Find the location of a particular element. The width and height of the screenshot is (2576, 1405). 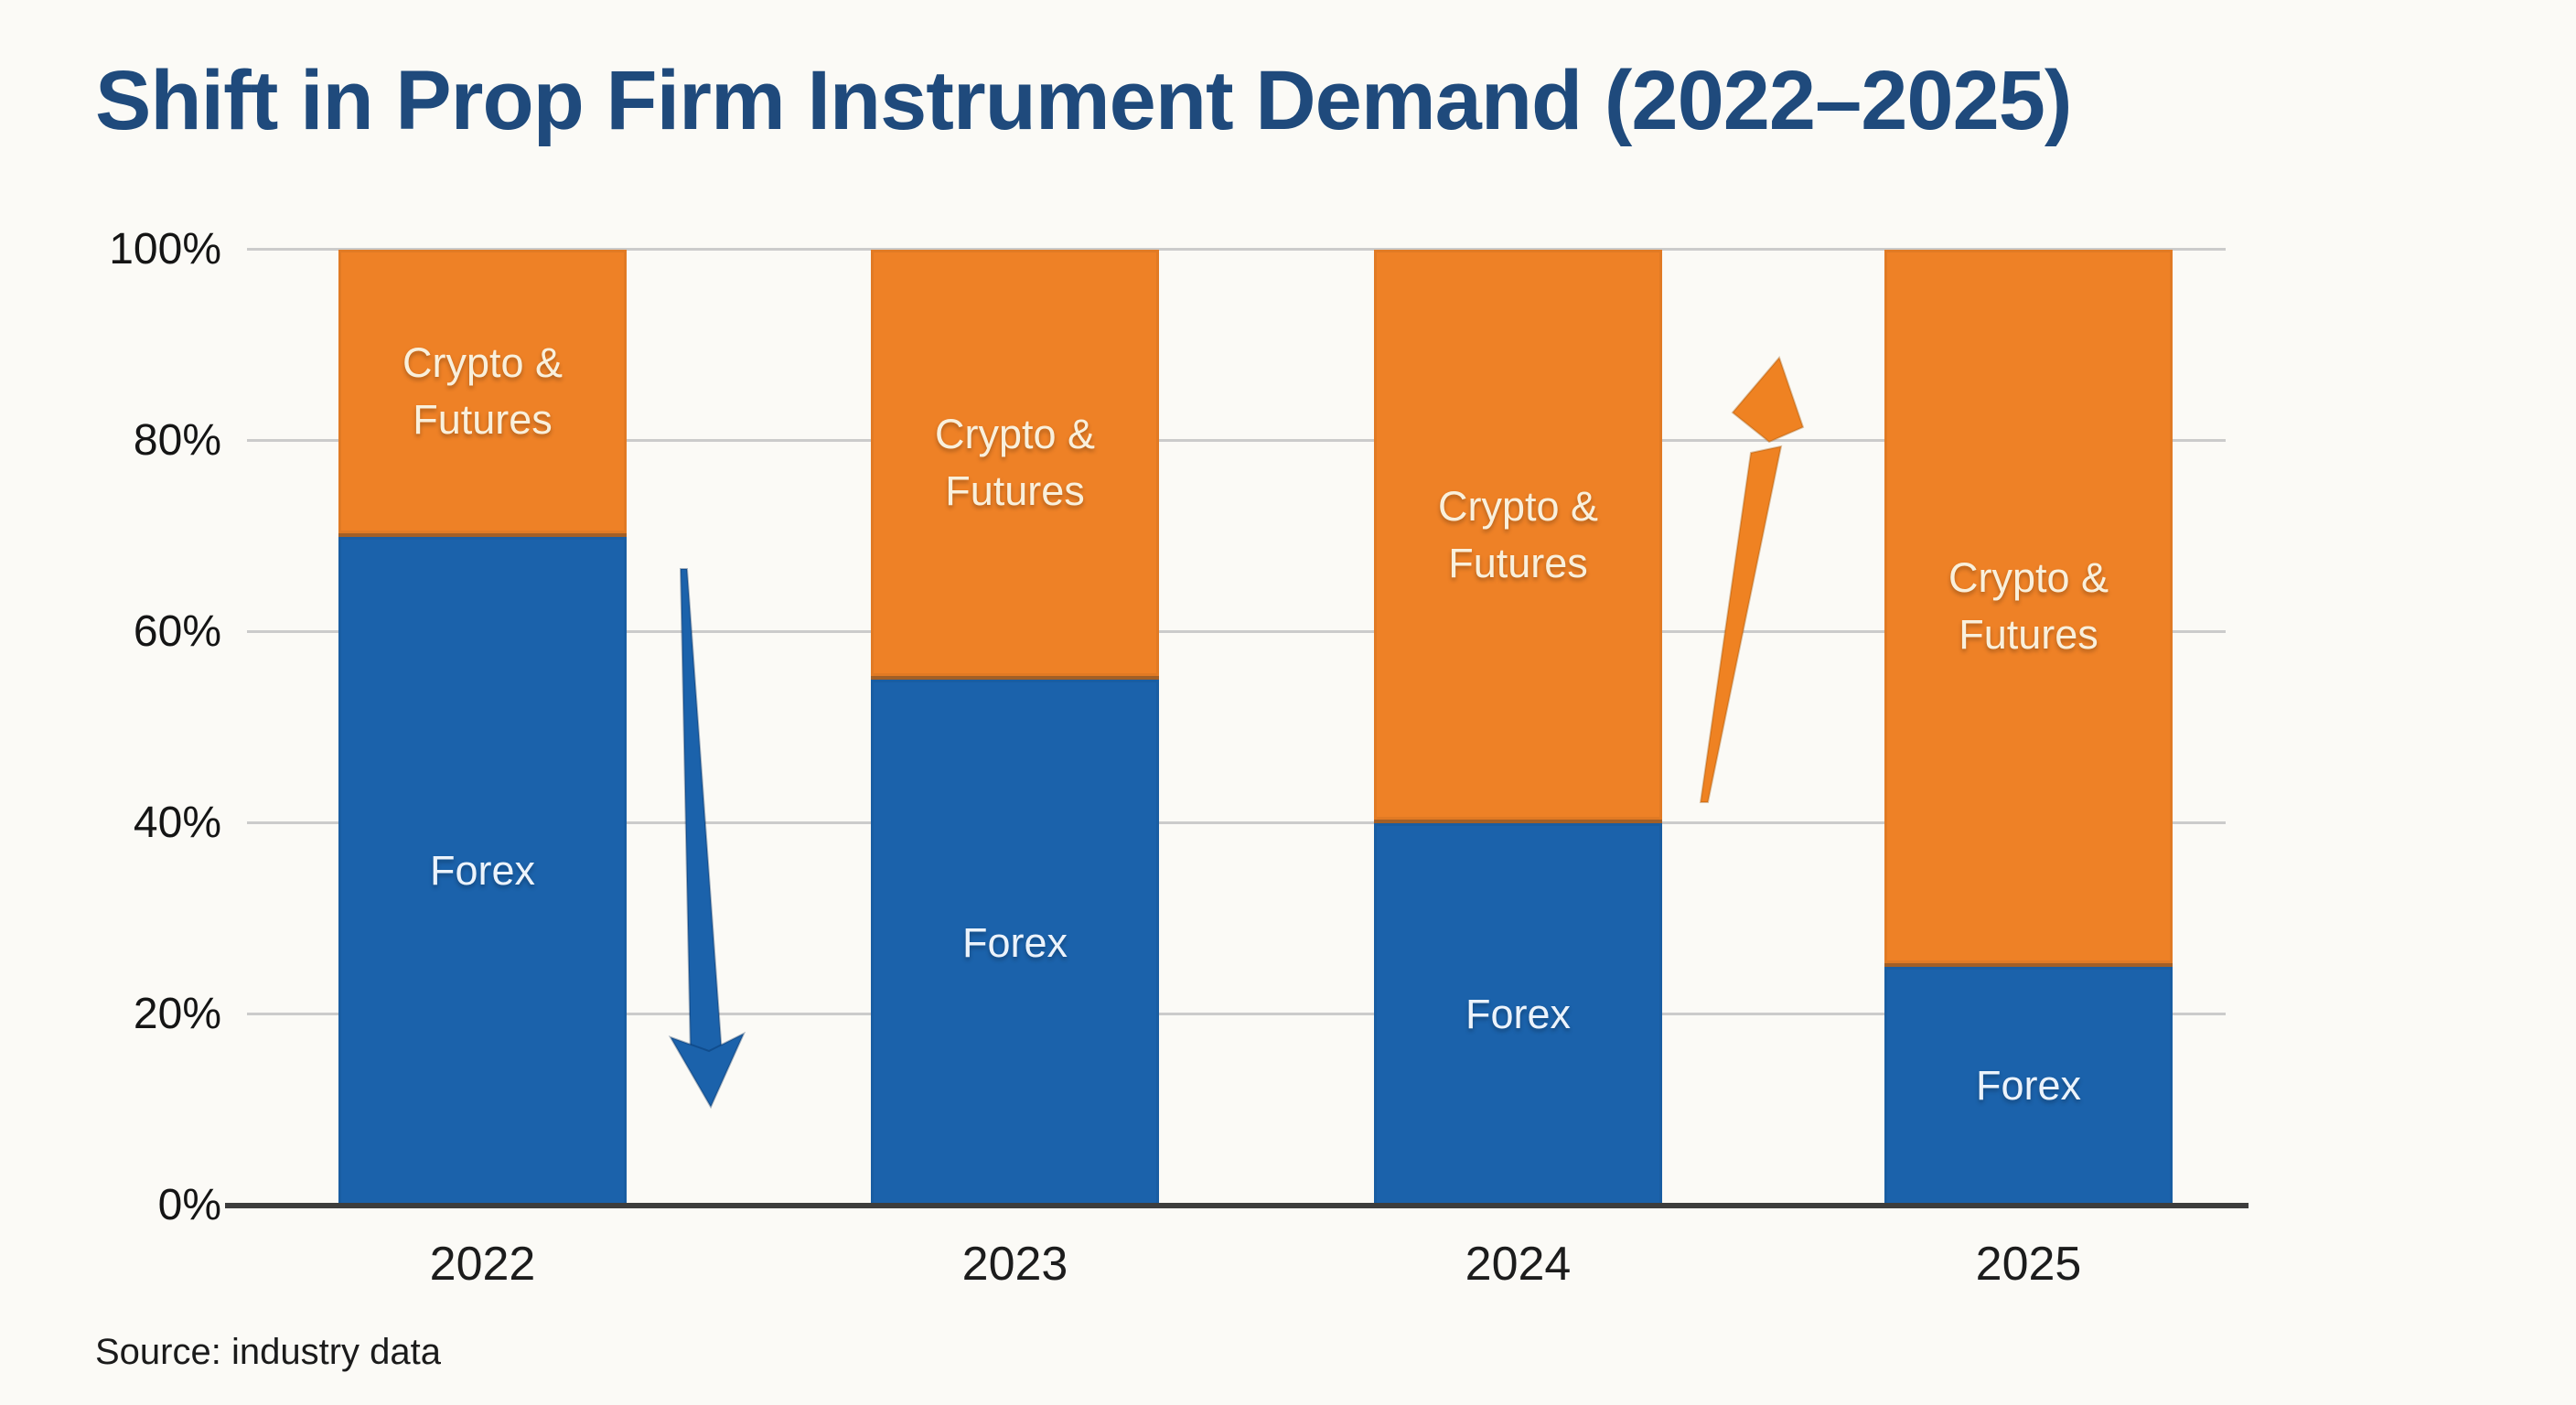

bar-2025-forex-segment: Forex is located at coordinates (2029, 1086).